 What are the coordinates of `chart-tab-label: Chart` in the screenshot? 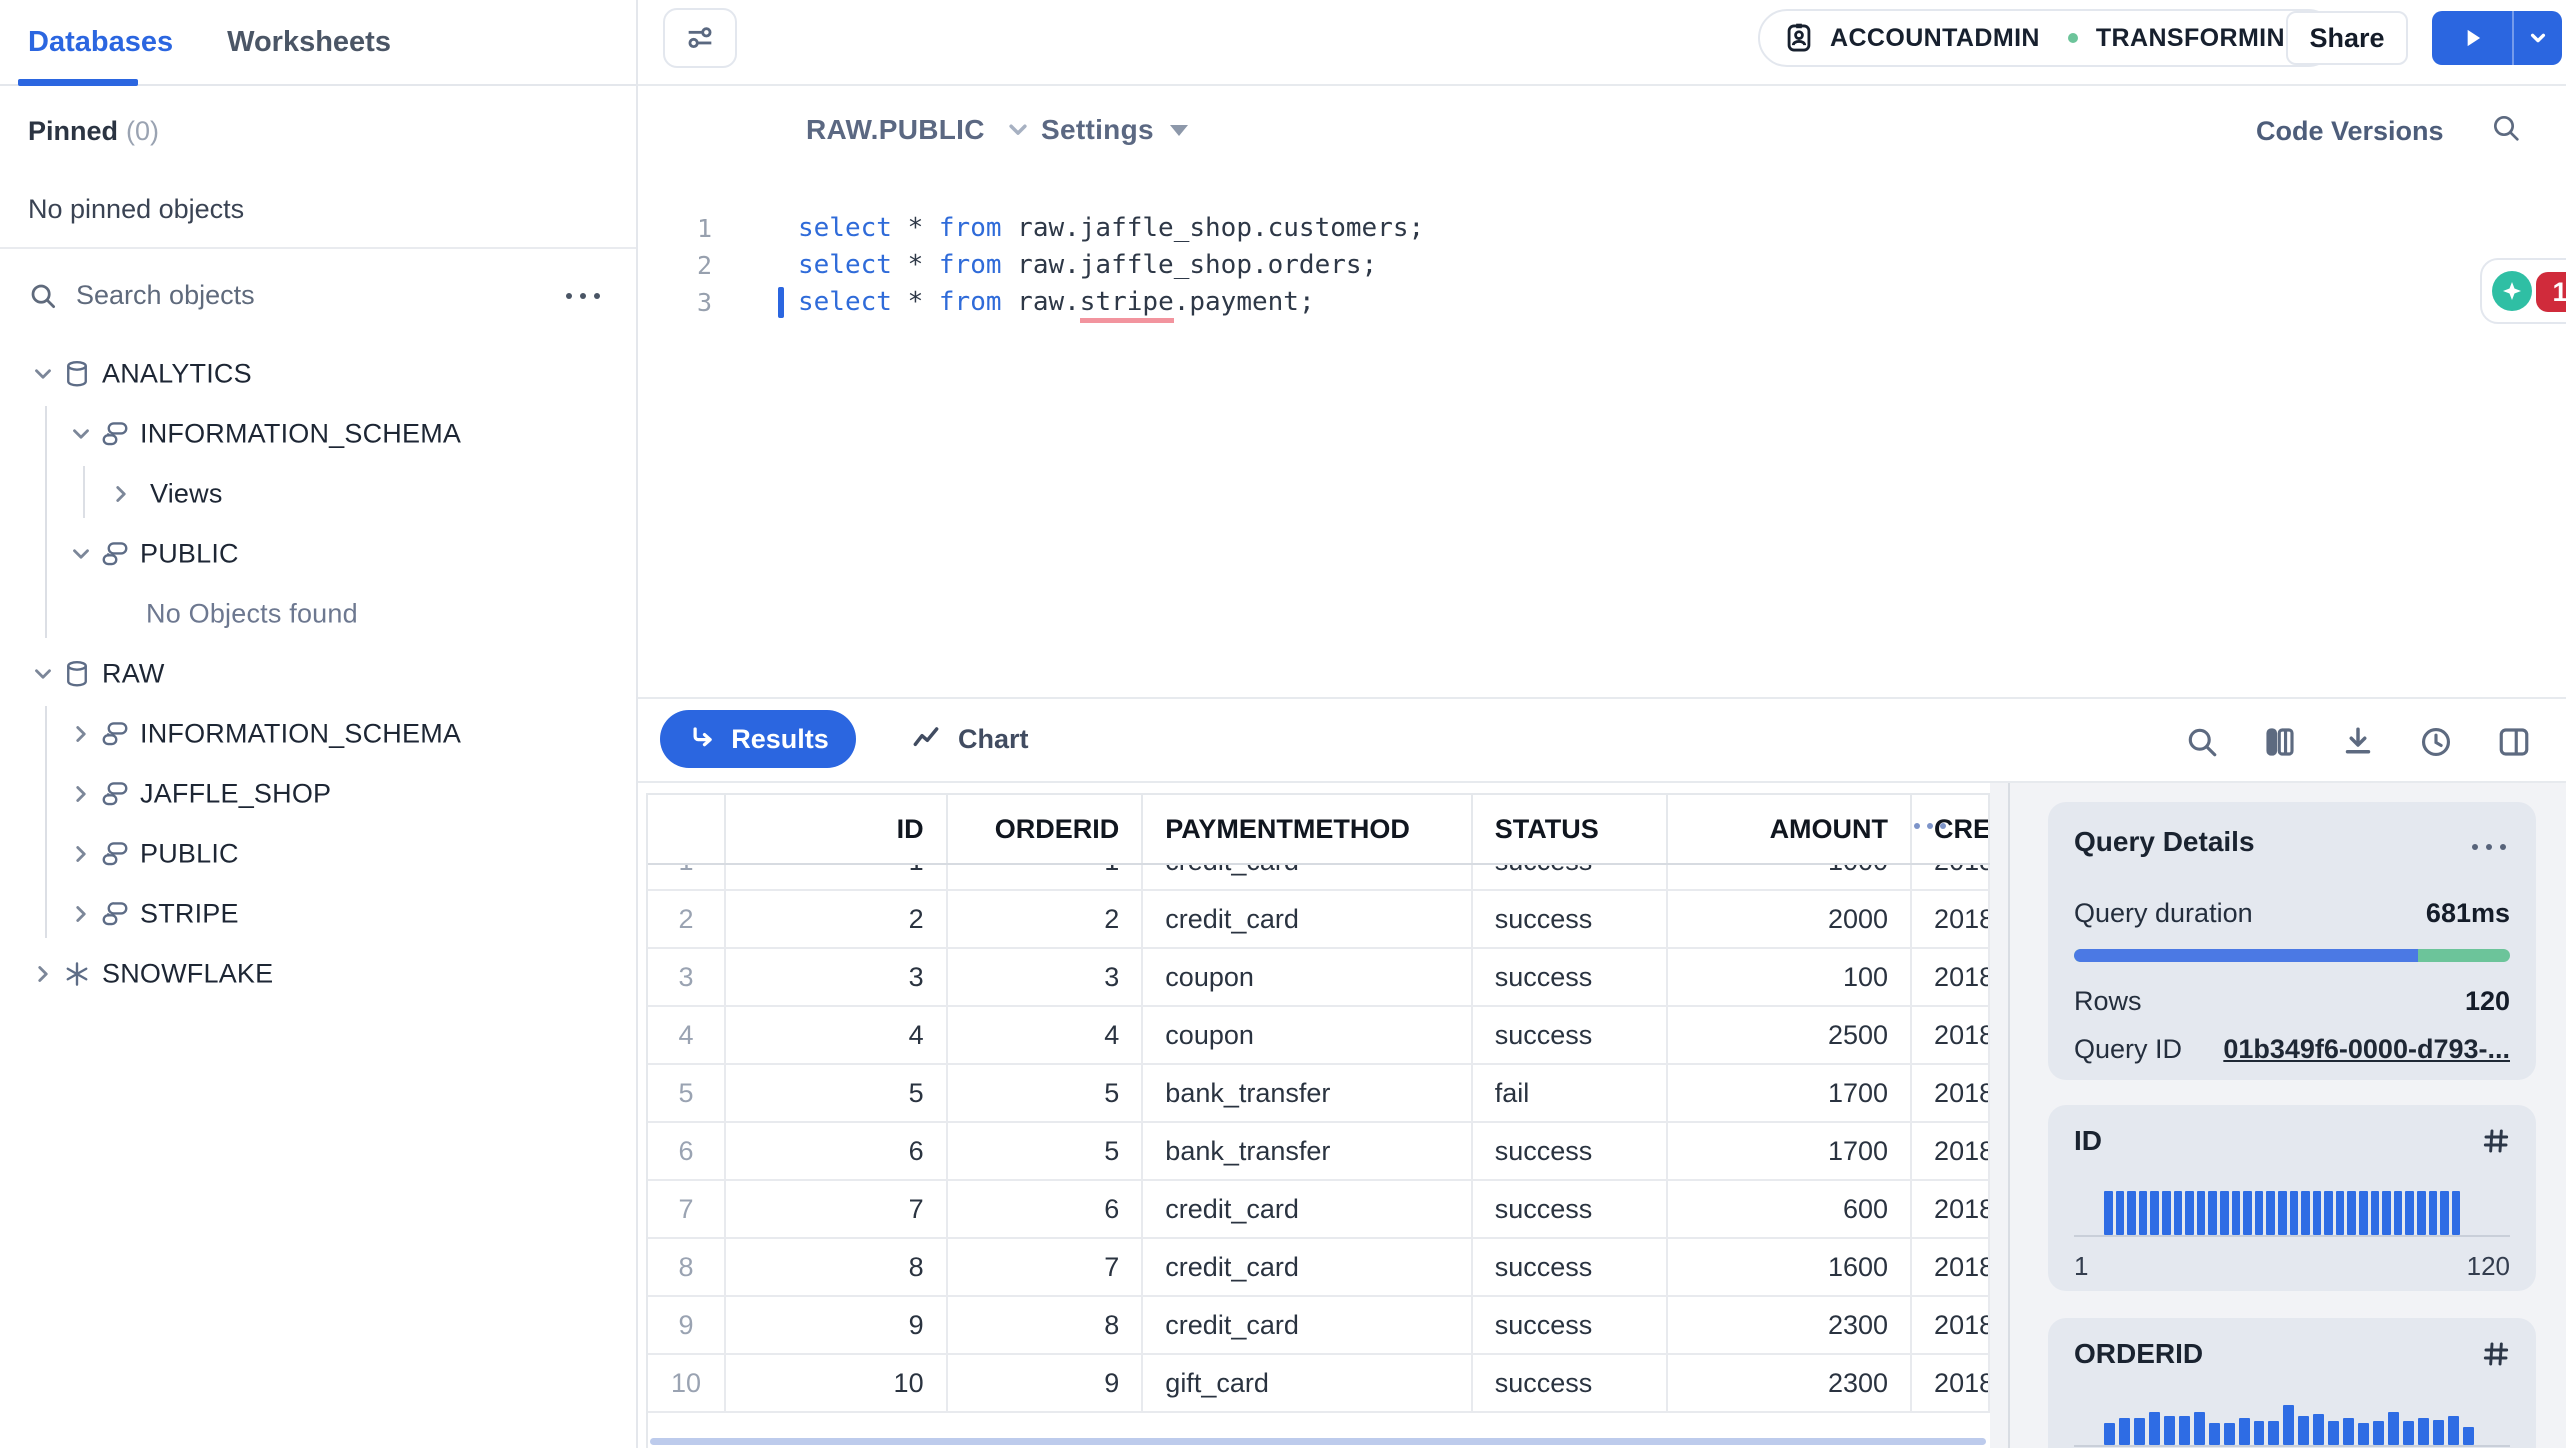 It's located at (993, 738).